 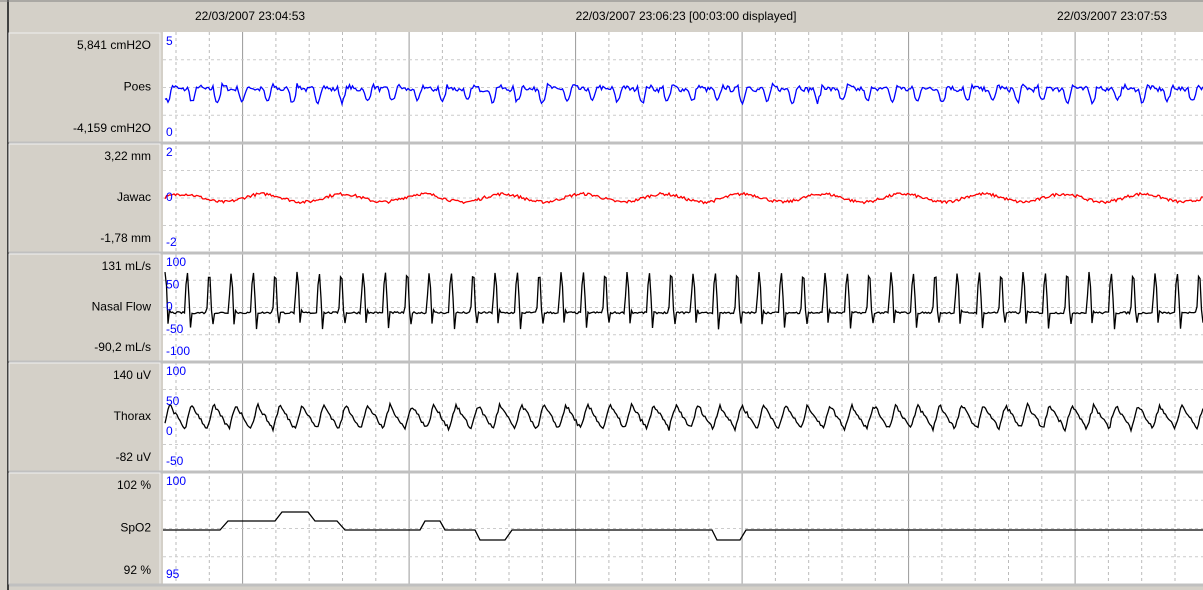 I want to click on channel-name: Thorax, so click(x=132, y=416).